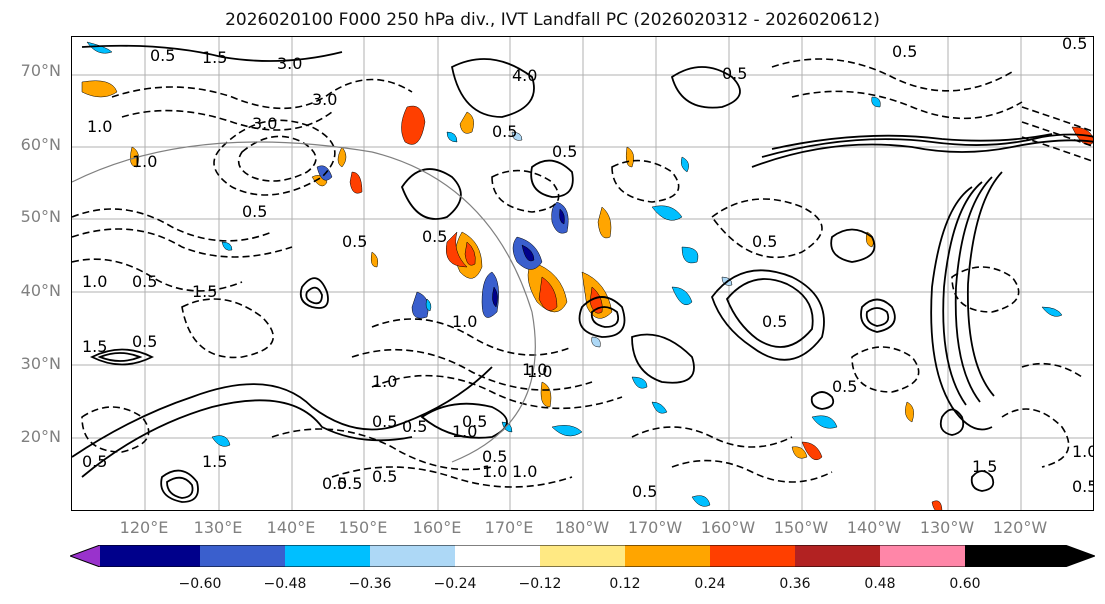  What do you see at coordinates (801, 527) in the screenshot?
I see `lon-label-150w: 150°W` at bounding box center [801, 527].